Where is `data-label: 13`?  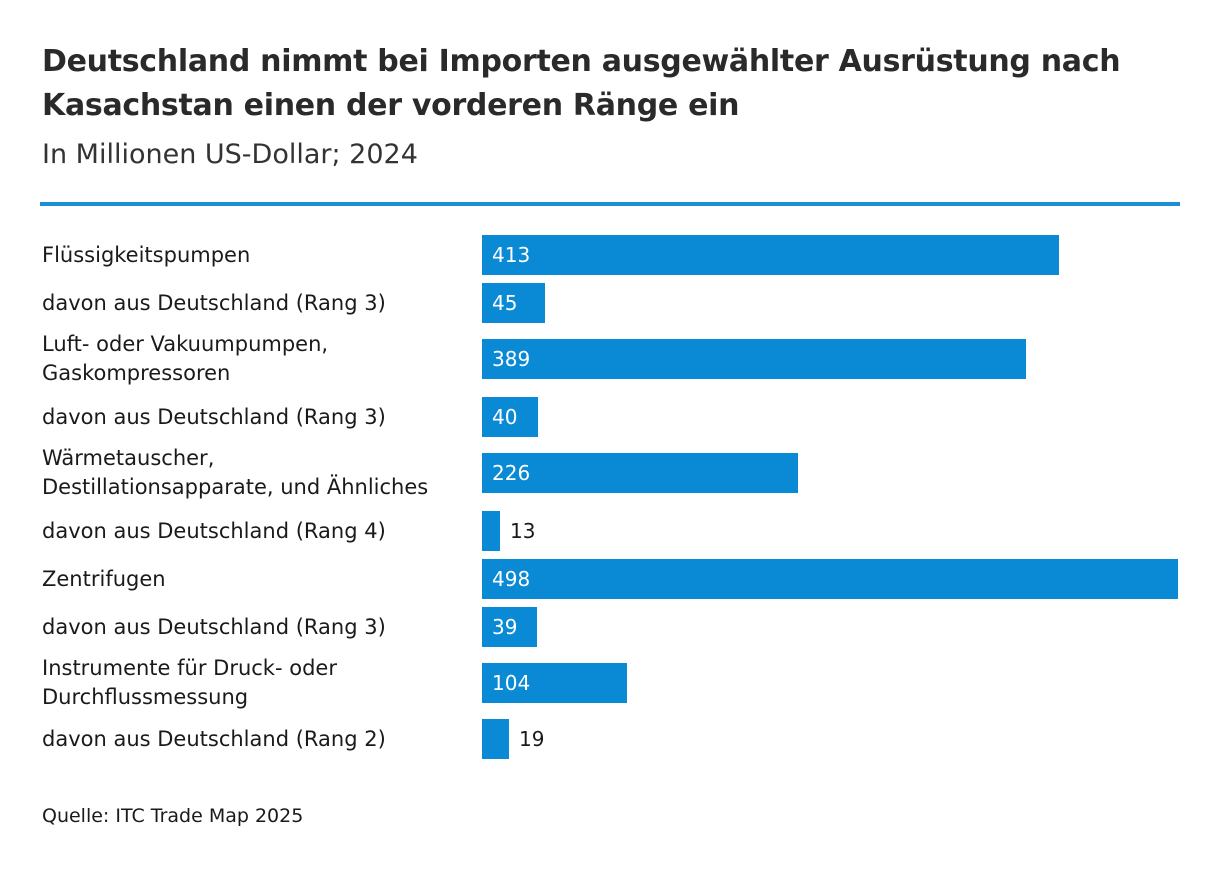
data-label: 13 is located at coordinates (523, 531).